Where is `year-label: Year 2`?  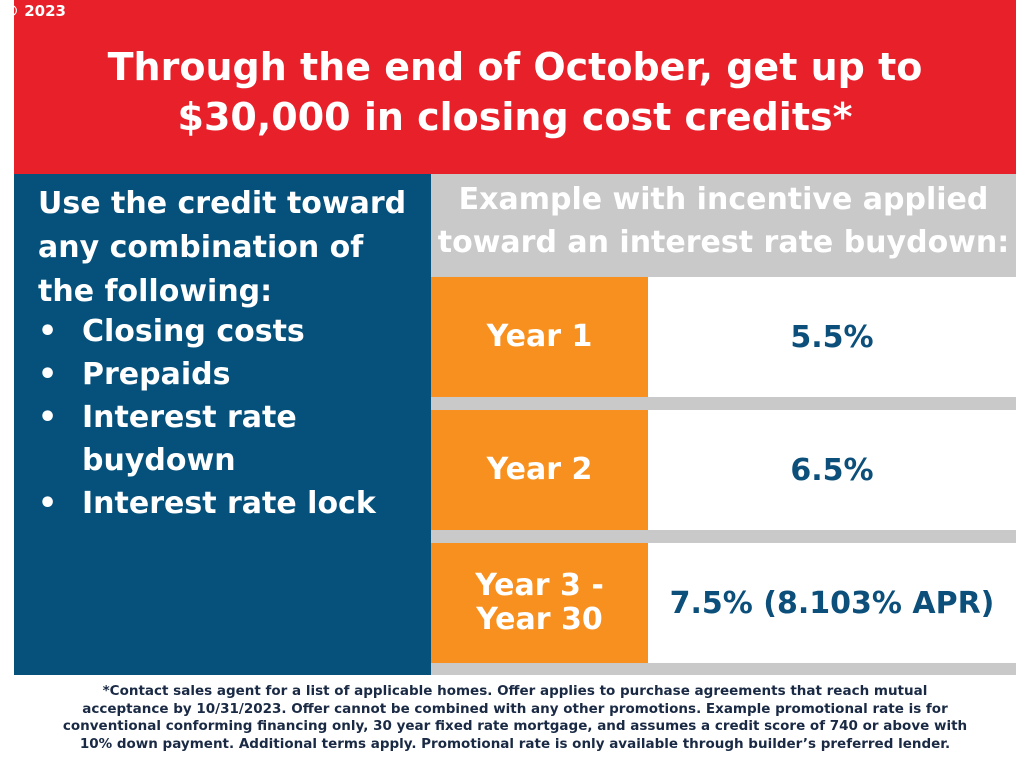 year-label: Year 2 is located at coordinates (539, 470).